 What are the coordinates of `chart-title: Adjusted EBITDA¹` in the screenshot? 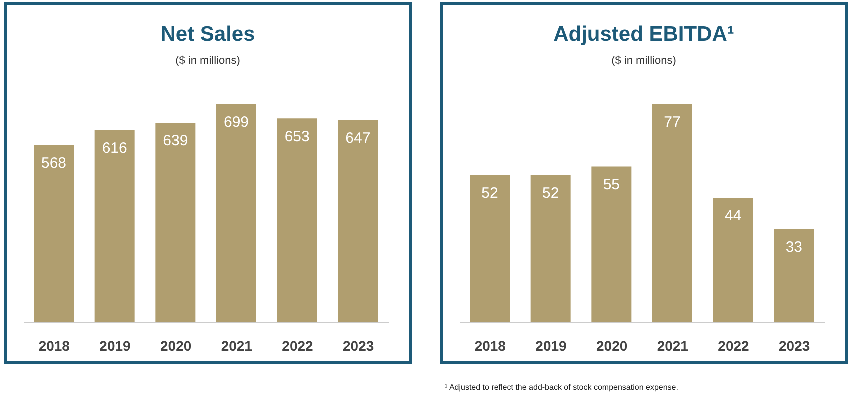 It's located at (644, 35).